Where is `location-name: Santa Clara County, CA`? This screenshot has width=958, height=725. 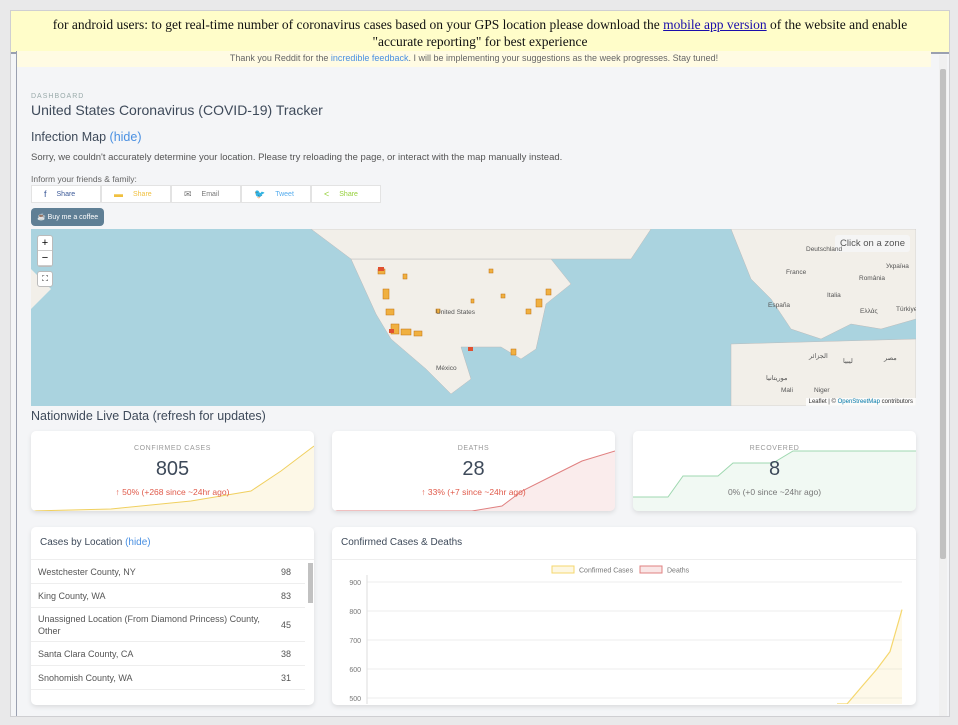
location-name: Santa Clara County, CA is located at coordinates (86, 653).